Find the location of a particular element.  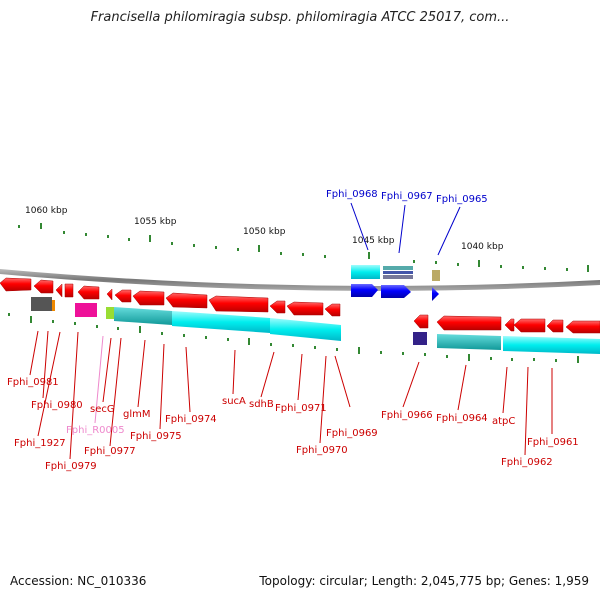

domain-grey is located at coordinates (41, 304).